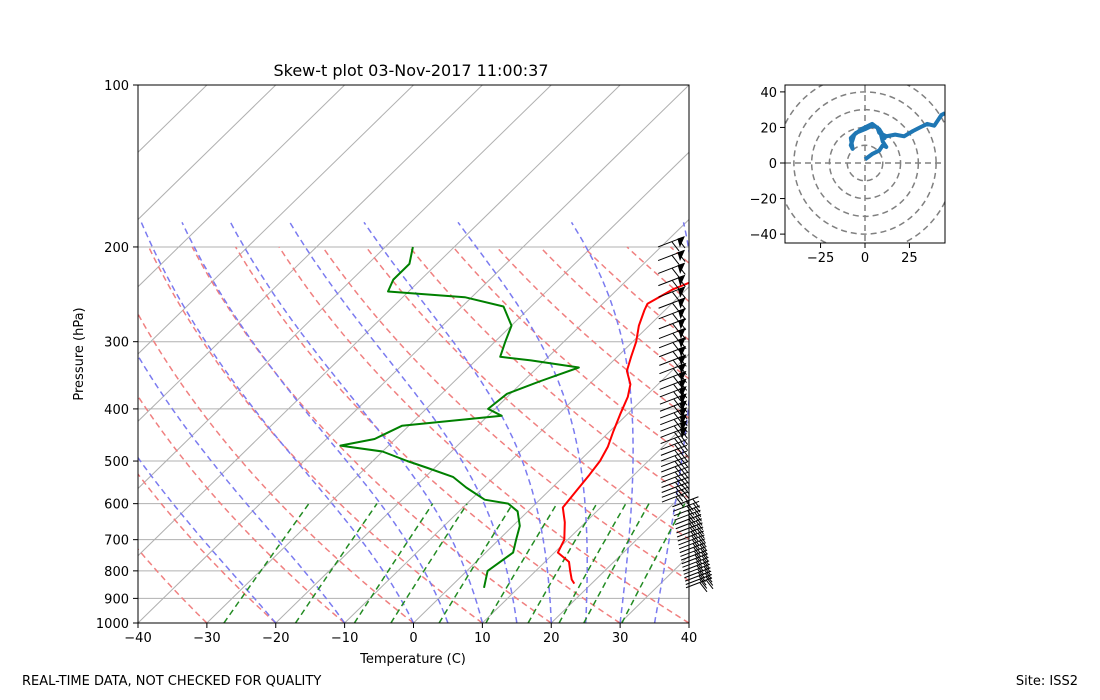  Describe the element at coordinates (622, 433) in the screenshot. I see `temperature-profile` at that location.